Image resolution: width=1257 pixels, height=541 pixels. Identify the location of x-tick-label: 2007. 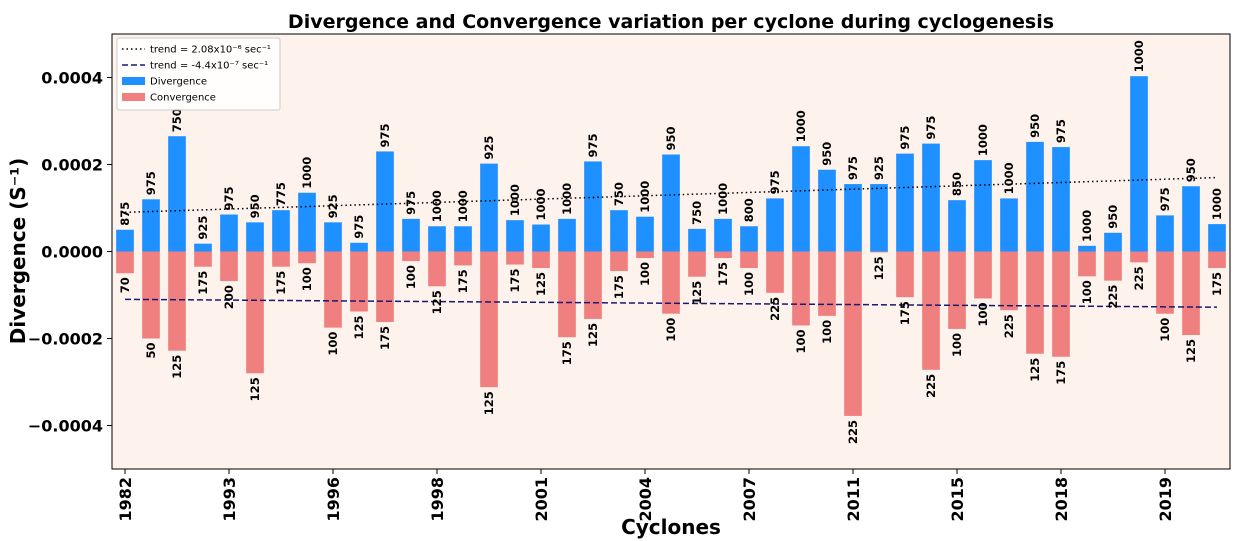
(749, 499).